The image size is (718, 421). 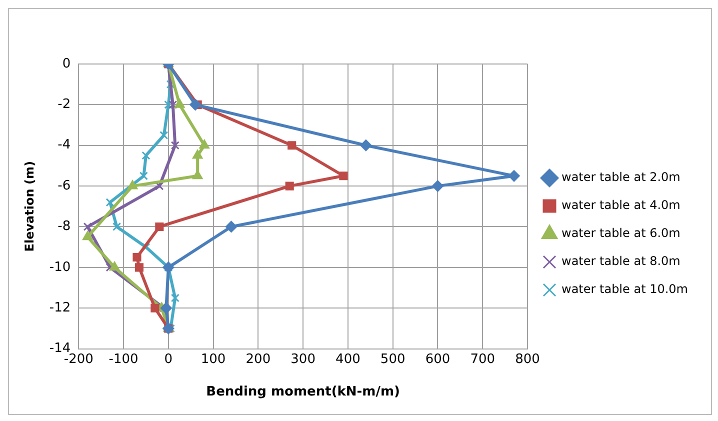 I want to click on y-tick-label: -8, so click(x=64, y=226).